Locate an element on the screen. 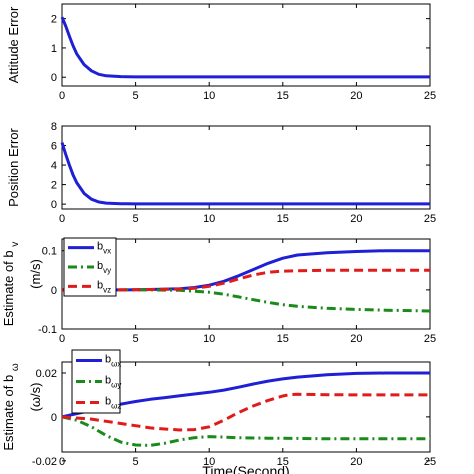 Image resolution: width=474 pixels, height=474 pixels. y-tick-label: 1 is located at coordinates (54, 49).